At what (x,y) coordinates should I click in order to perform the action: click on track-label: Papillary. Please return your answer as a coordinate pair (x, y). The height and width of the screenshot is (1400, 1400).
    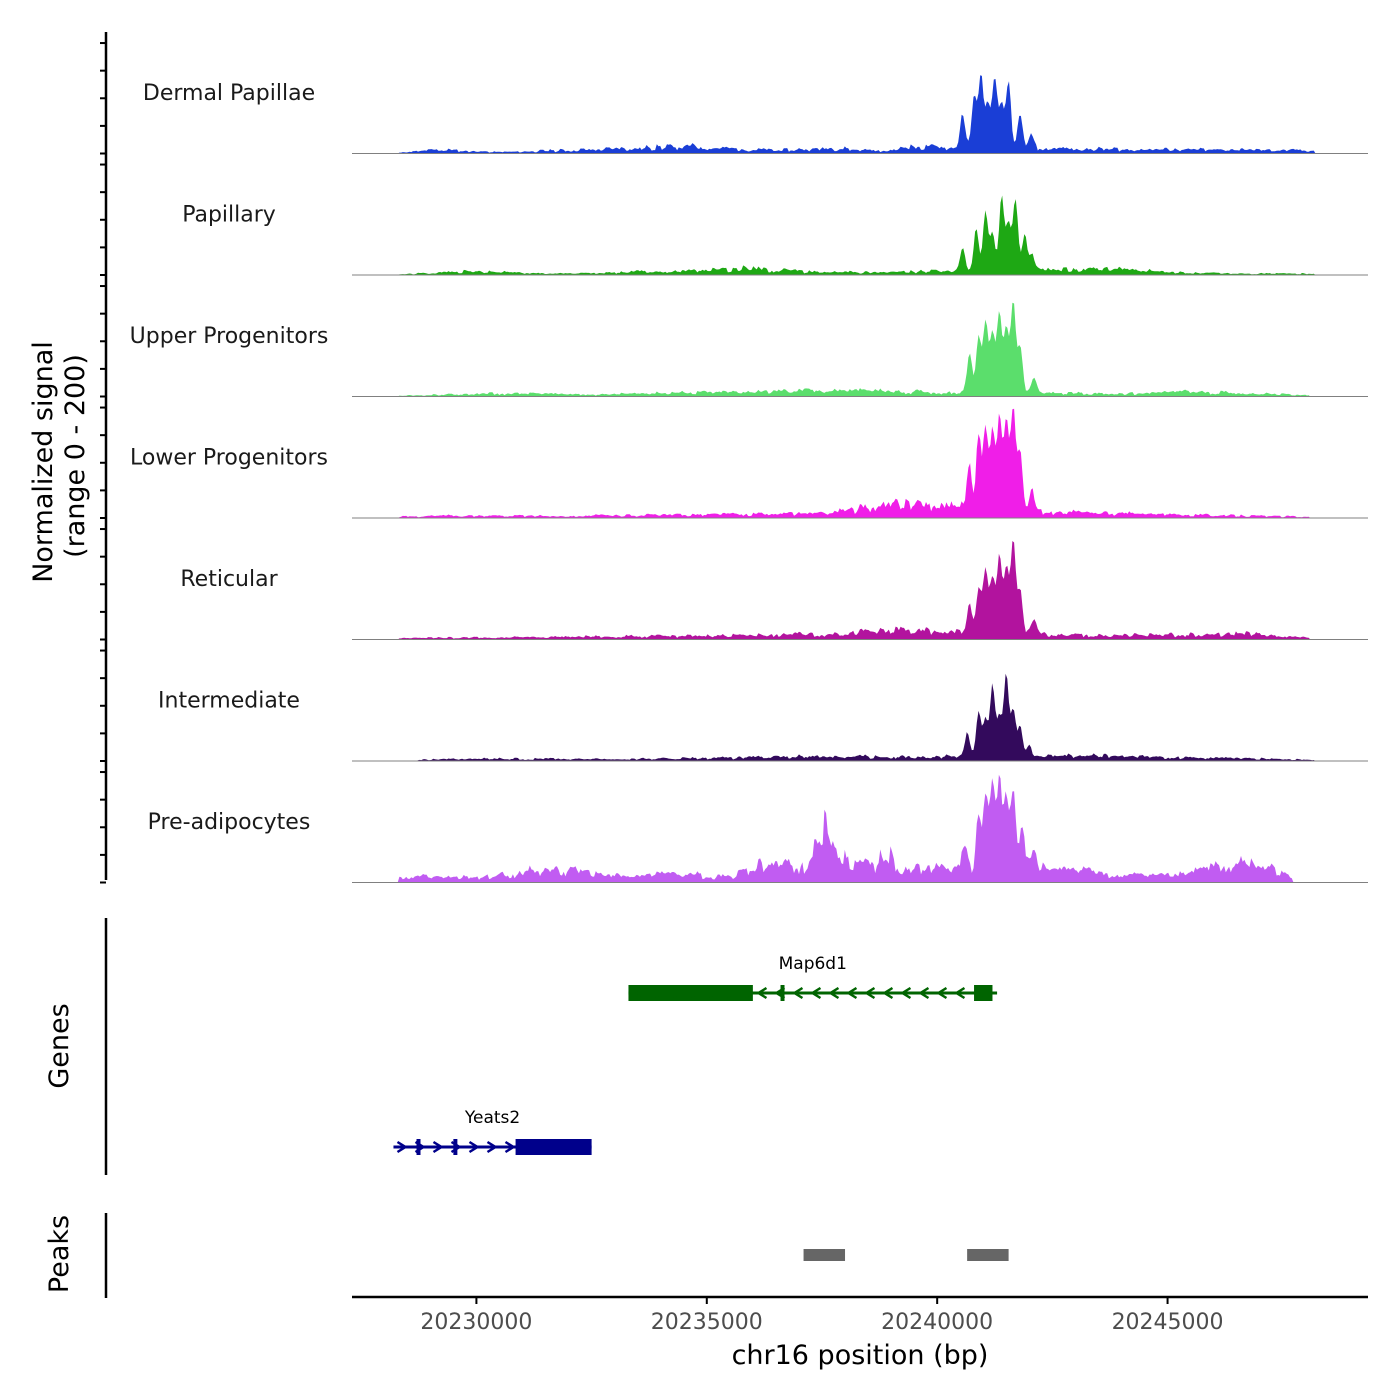
    Looking at the image, I should click on (229, 215).